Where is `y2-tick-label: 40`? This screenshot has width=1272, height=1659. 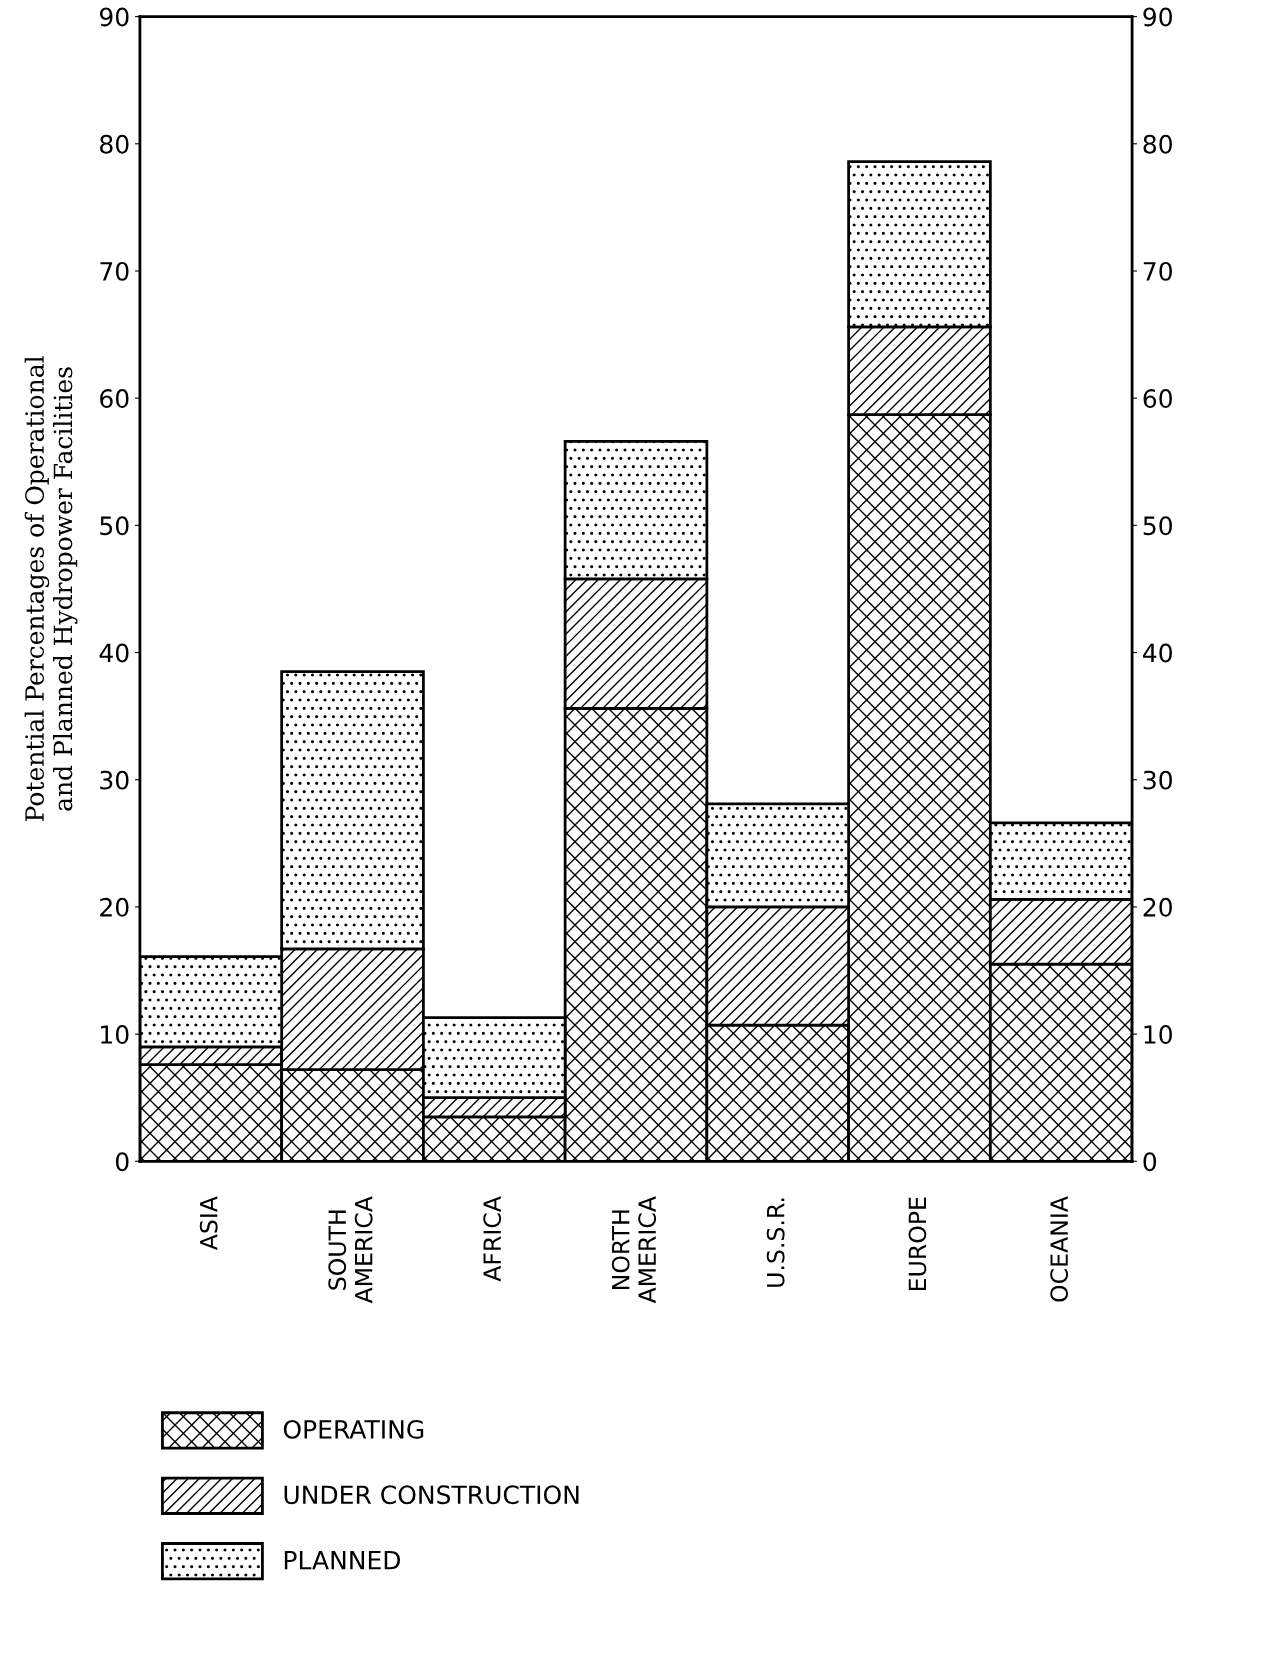 y2-tick-label: 40 is located at coordinates (1157, 653).